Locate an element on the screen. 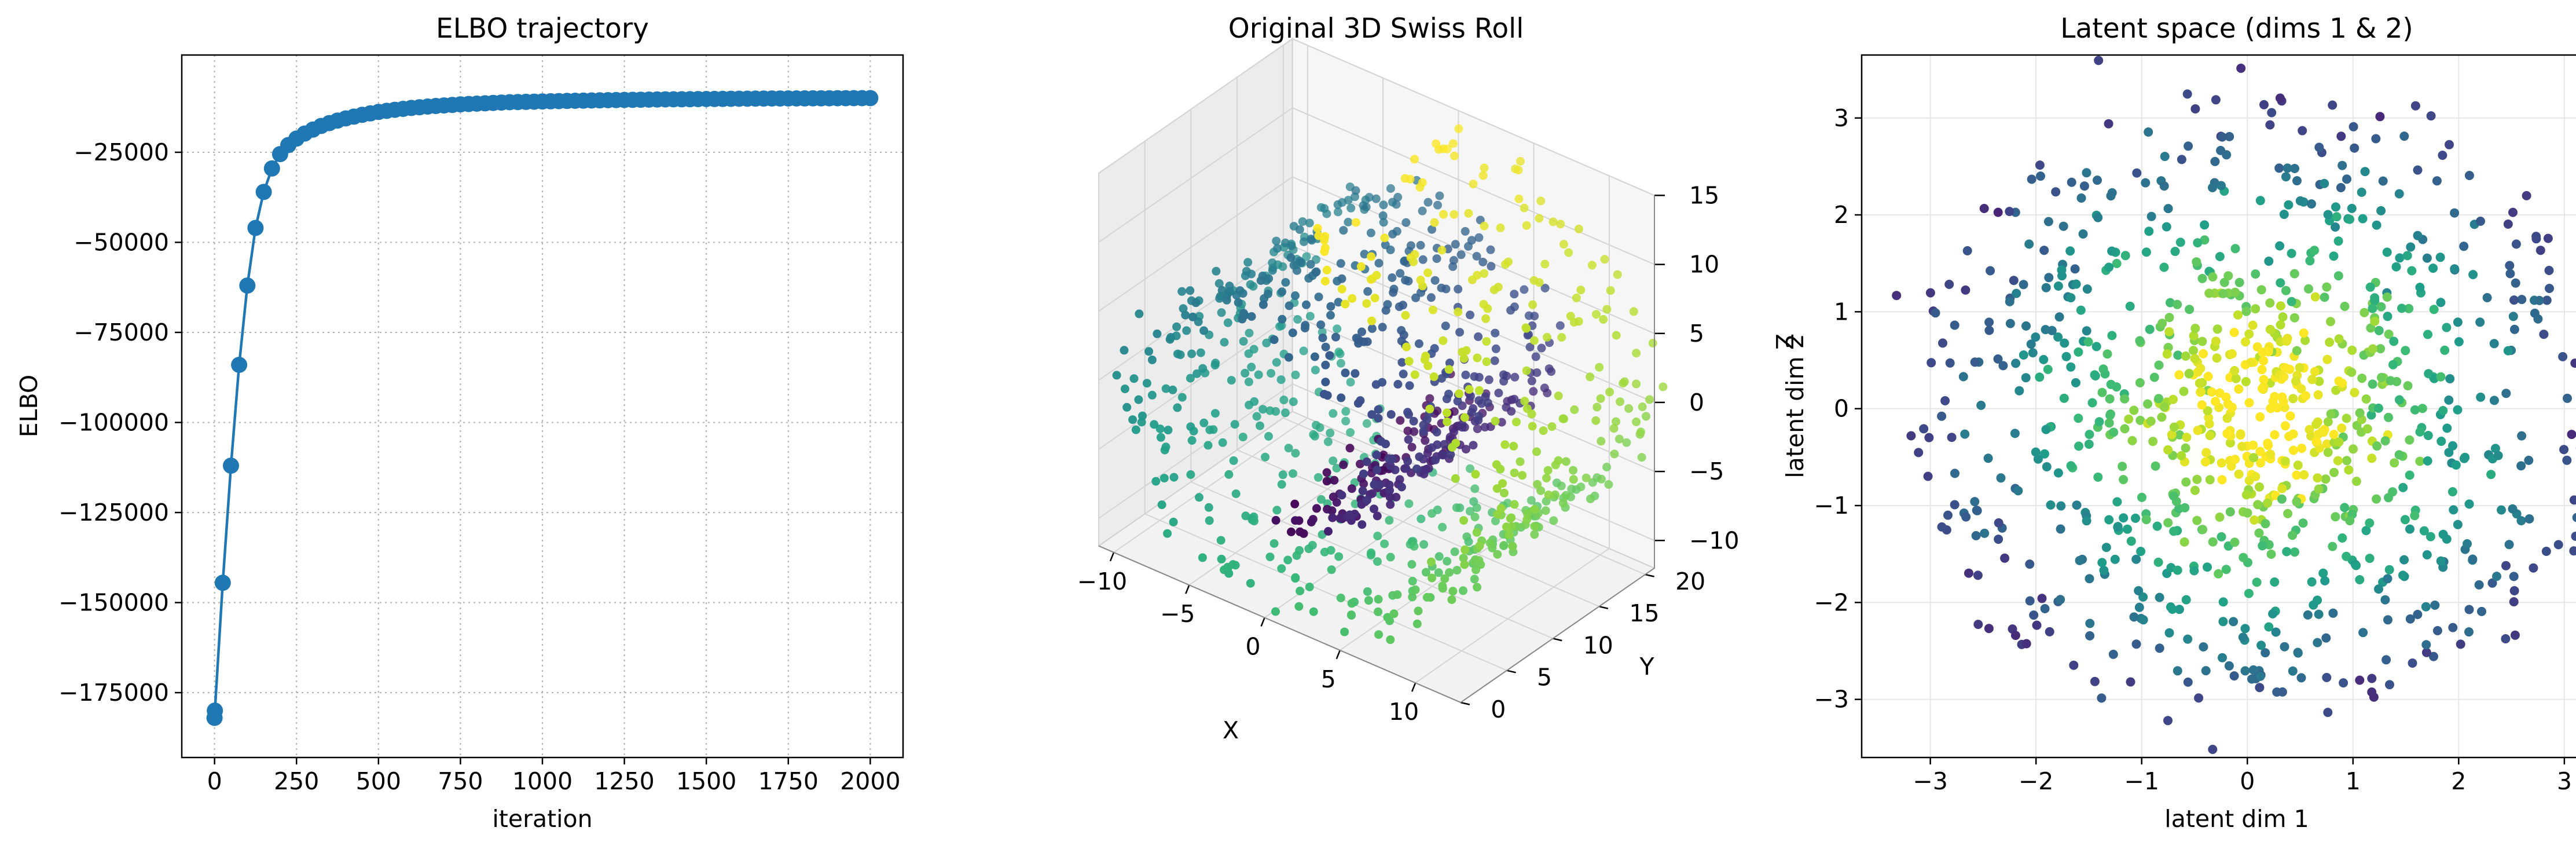  swiss-roll-x-ticks: −10 −5 0 5 10 is located at coordinates (1248, 639).